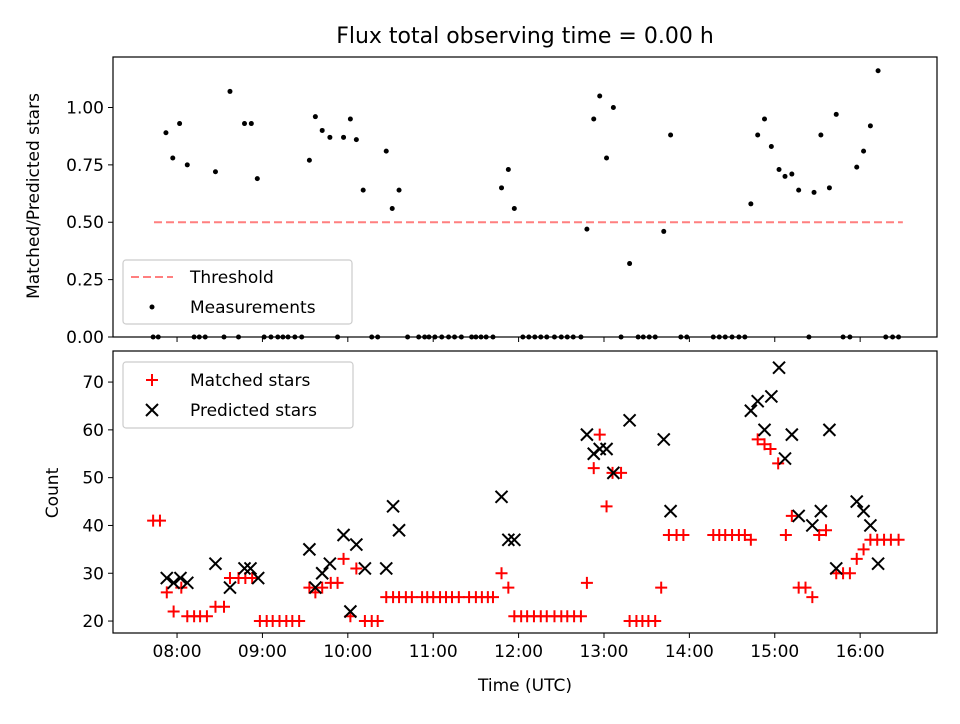 The width and height of the screenshot is (960, 724). What do you see at coordinates (253, 308) in the screenshot?
I see `legend-measurements-label: Measurements` at bounding box center [253, 308].